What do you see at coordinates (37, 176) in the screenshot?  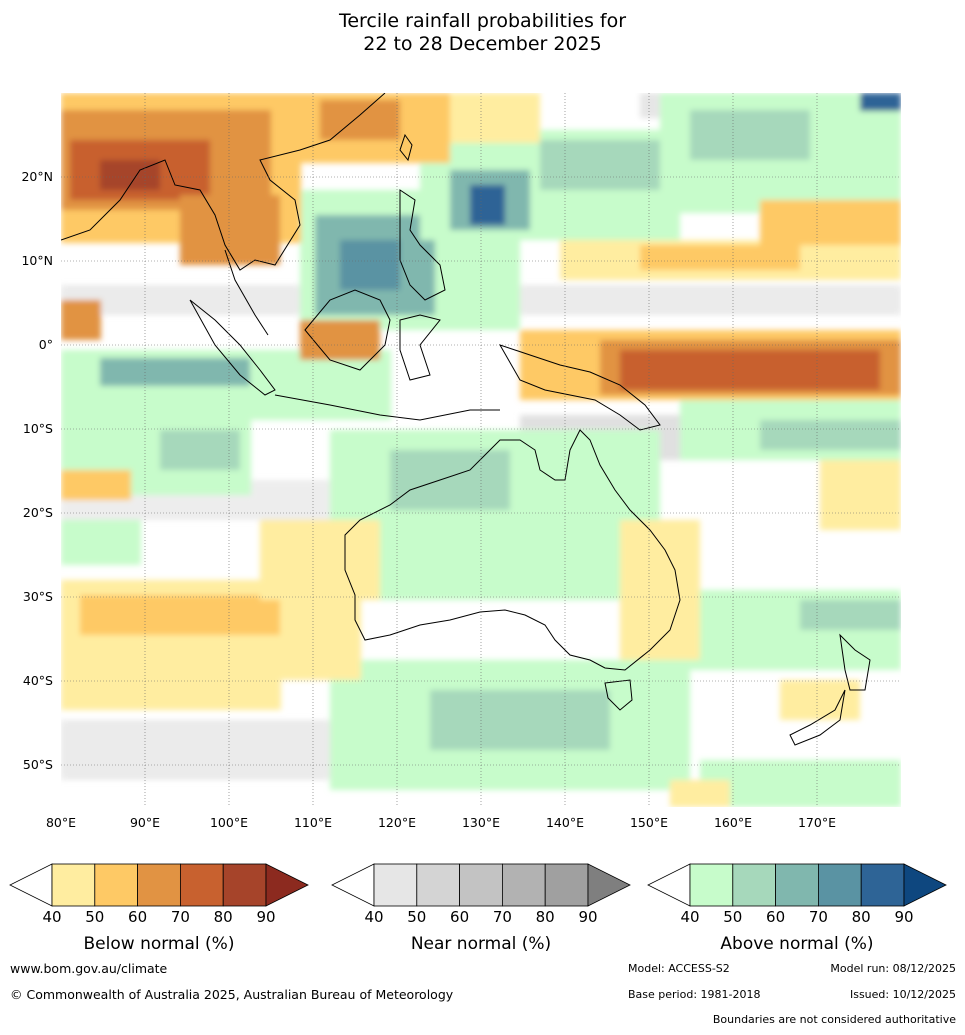 I see `lat-tick-label: 20°N` at bounding box center [37, 176].